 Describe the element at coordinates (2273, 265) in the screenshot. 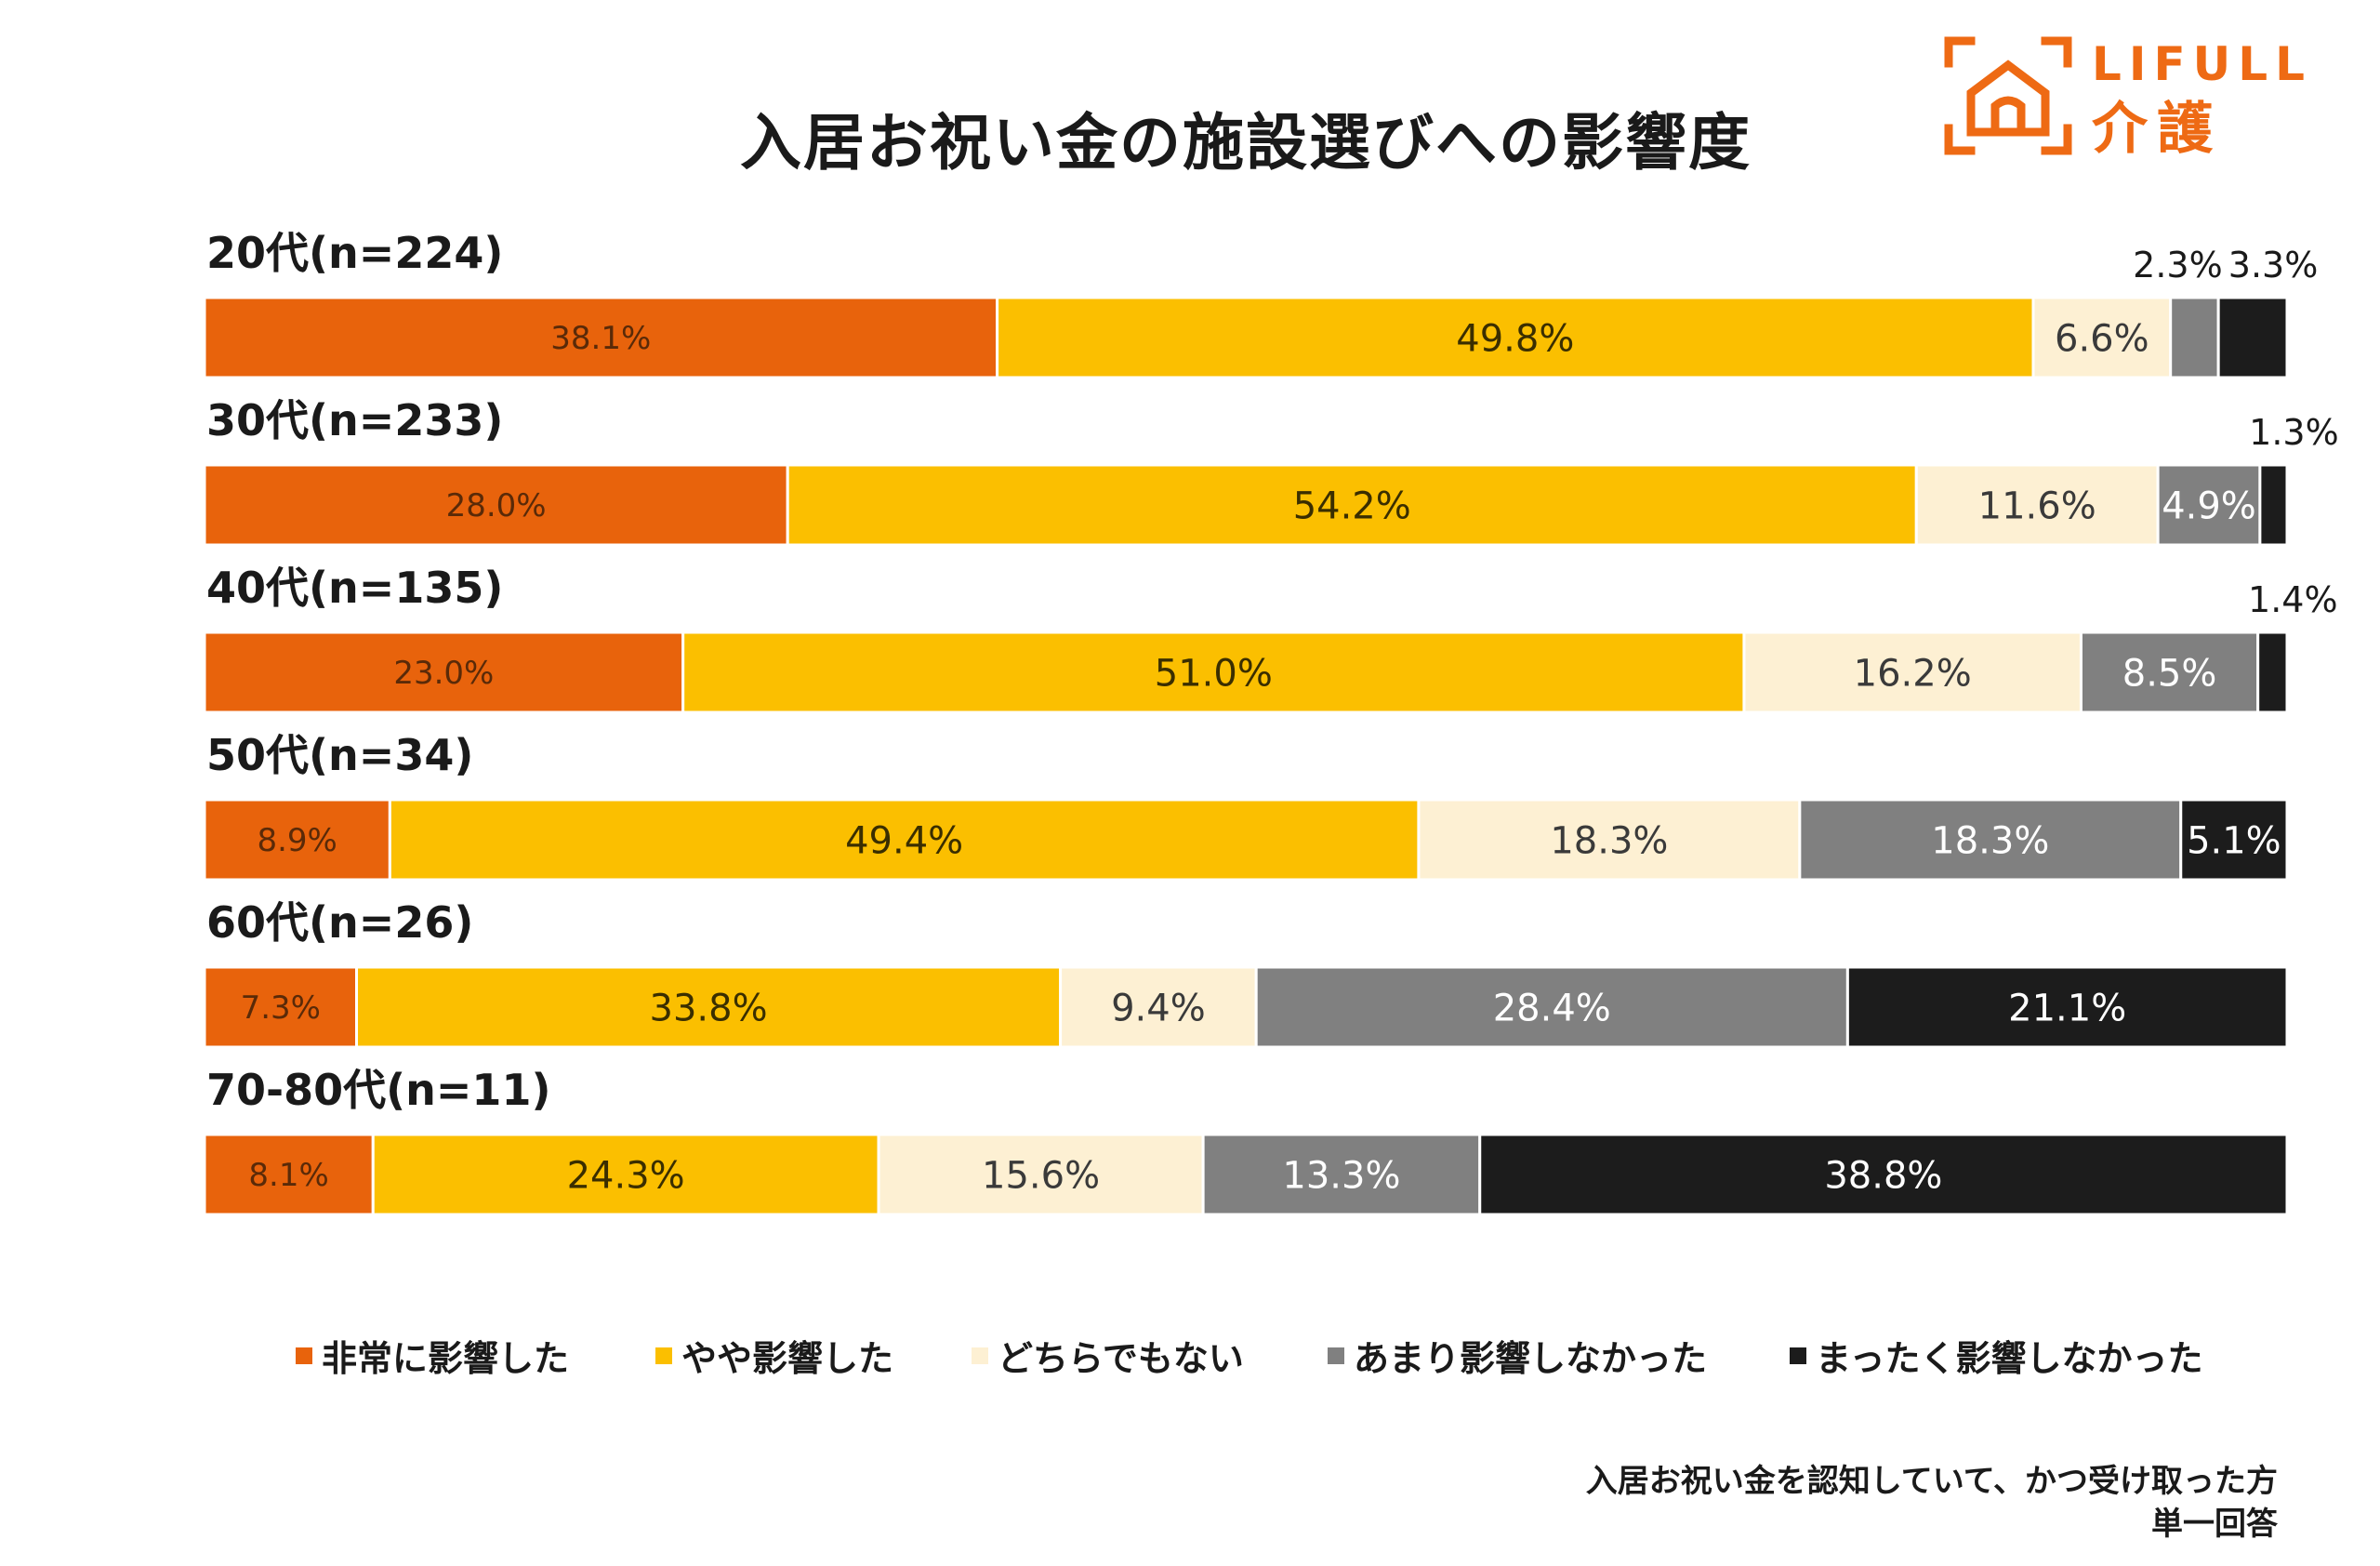

I see `data-label-outside: 3.3%` at that location.